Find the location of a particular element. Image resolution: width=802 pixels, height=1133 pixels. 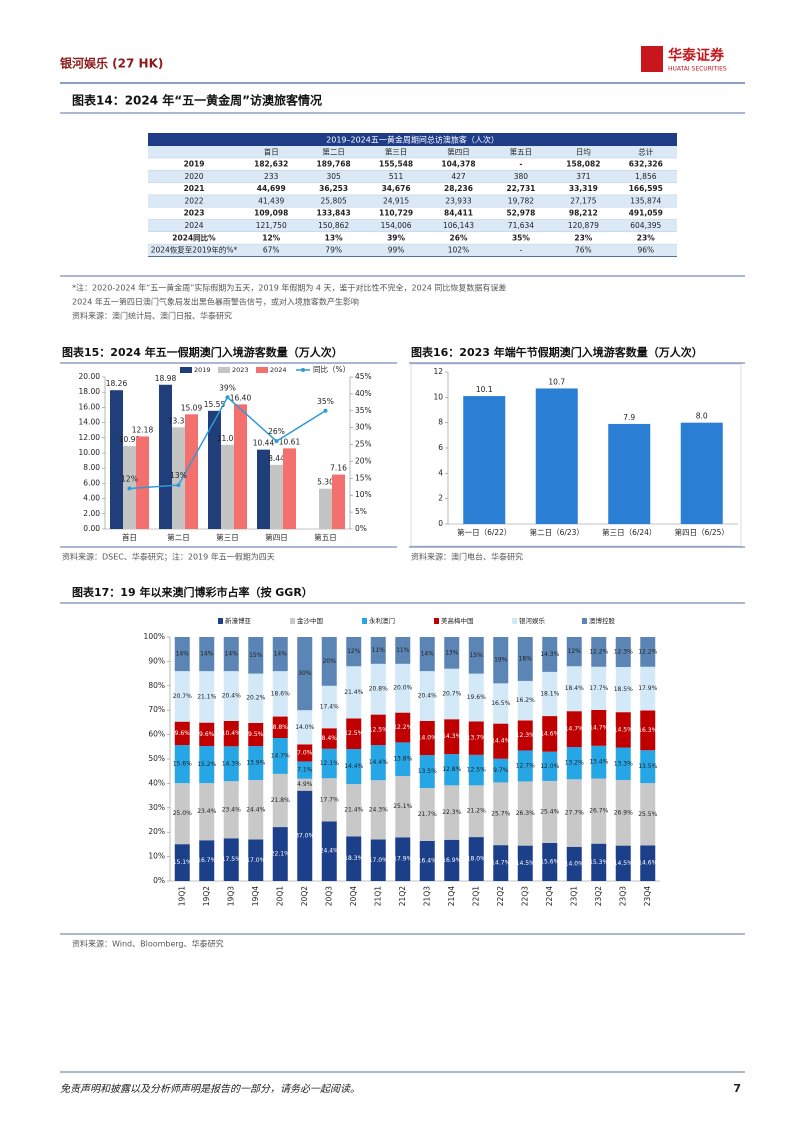

y-tick-label: 70% is located at coordinates (156, 709).